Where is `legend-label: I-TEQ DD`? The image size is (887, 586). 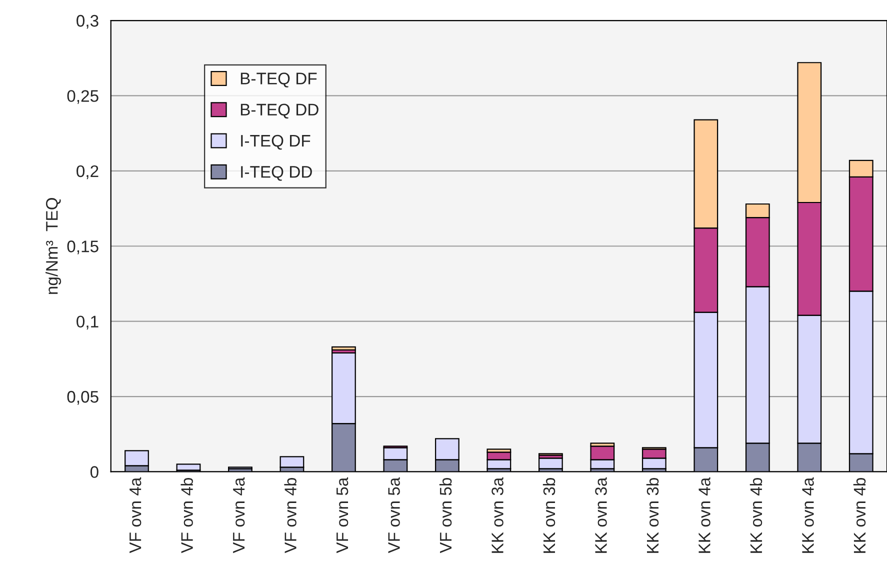 legend-label: I-TEQ DD is located at coordinates (276, 173).